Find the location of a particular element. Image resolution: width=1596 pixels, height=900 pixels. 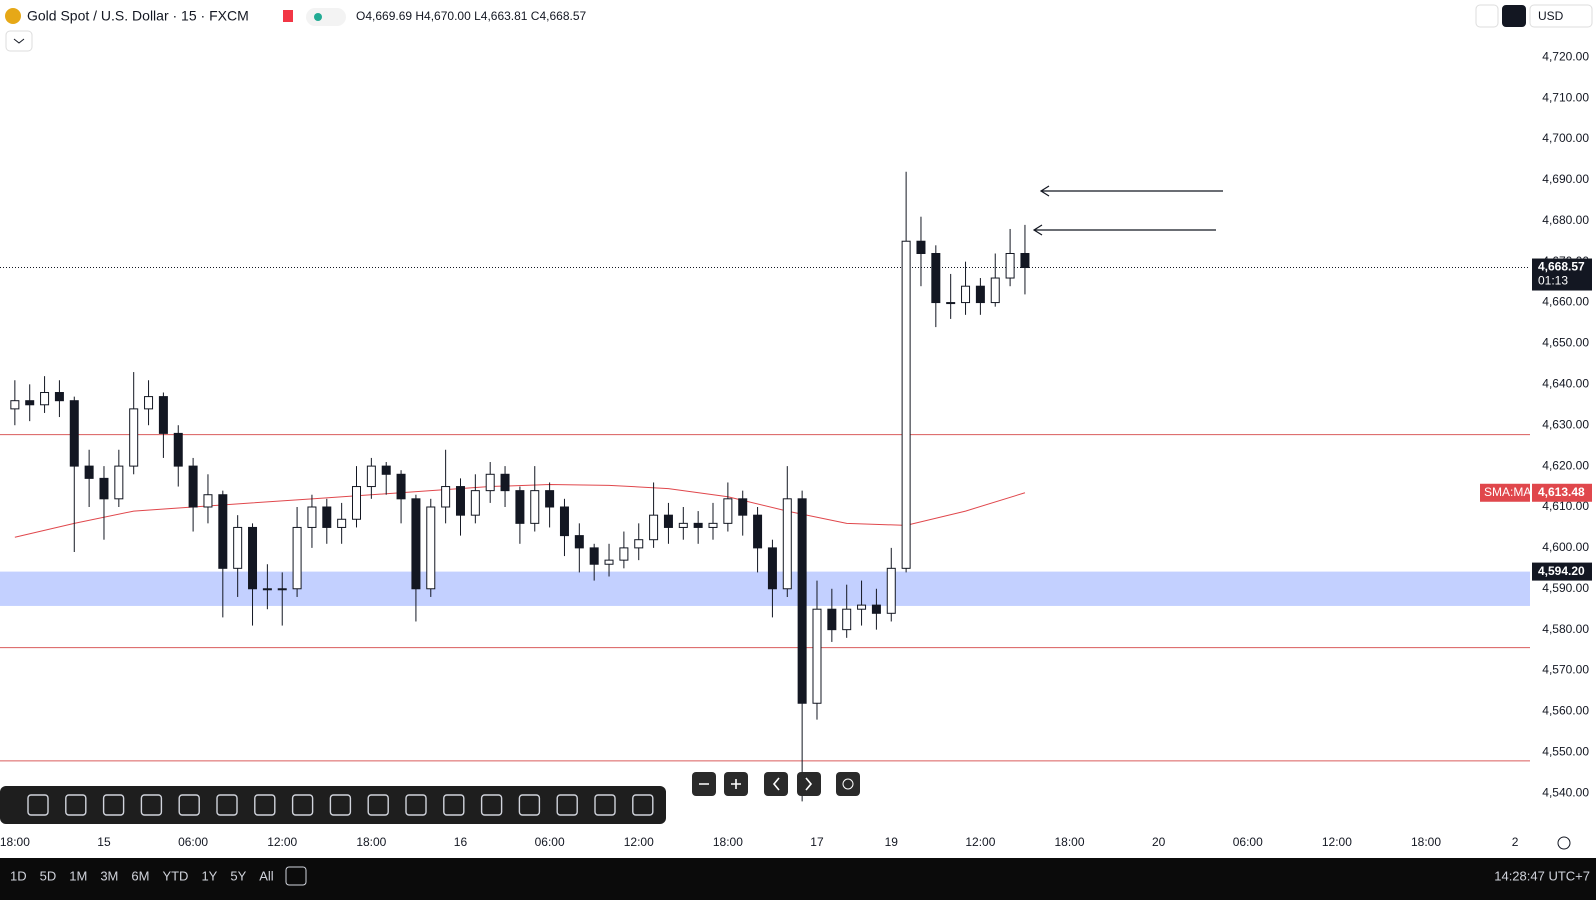

y-tick-label: 4,560.00 is located at coordinates (1565, 711).